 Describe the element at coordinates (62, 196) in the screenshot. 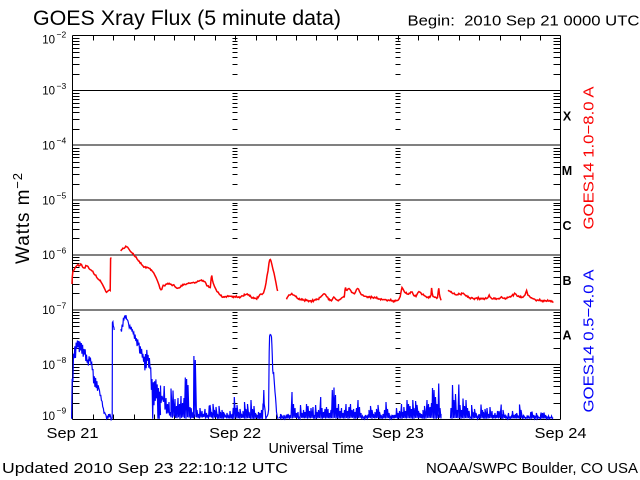

I see `svg-text: −5` at that location.